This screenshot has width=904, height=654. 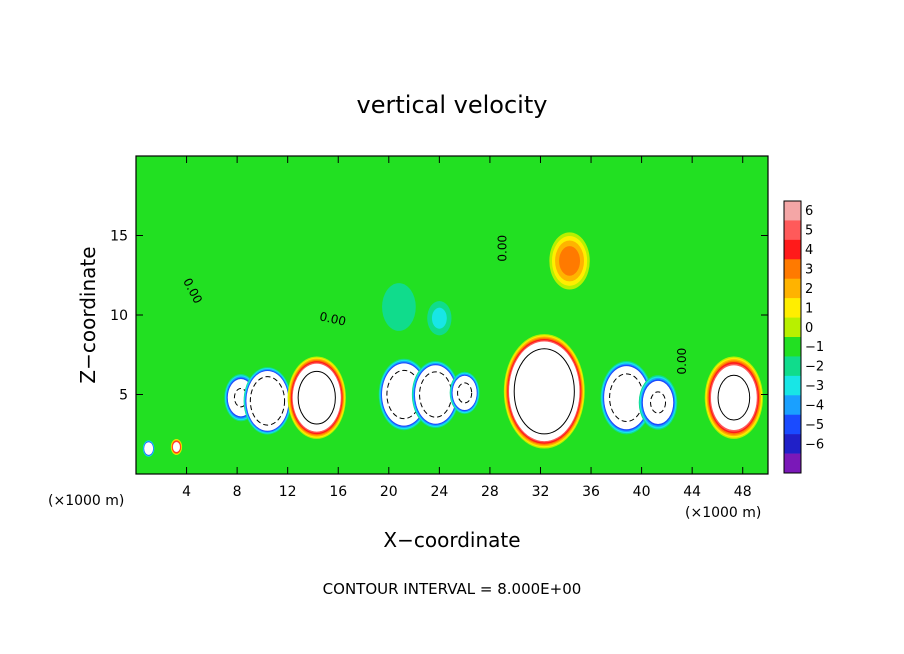 What do you see at coordinates (809, 328) in the screenshot?
I see `colorbar-tick-label: 0` at bounding box center [809, 328].